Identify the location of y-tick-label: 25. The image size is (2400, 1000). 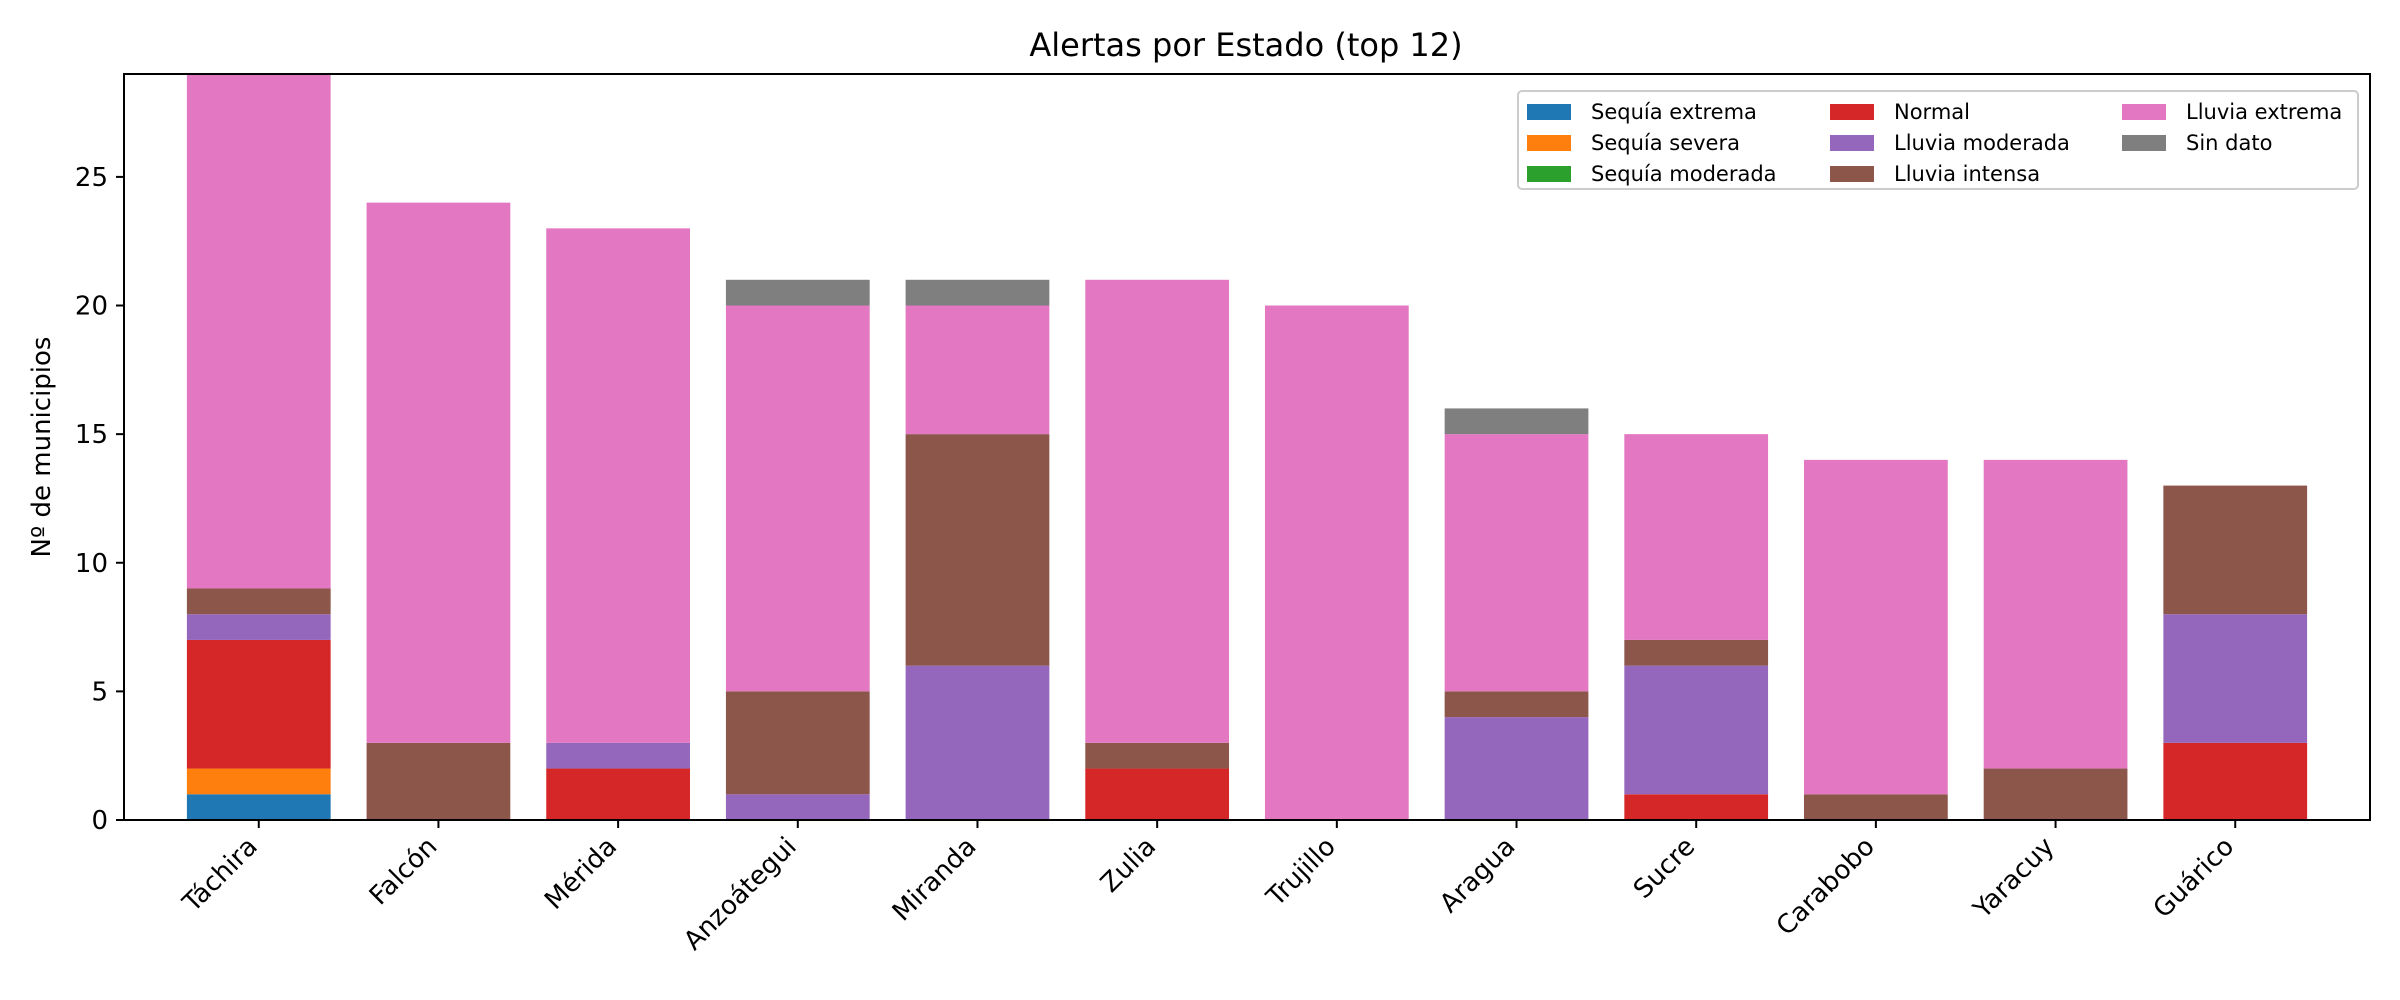
(91, 178).